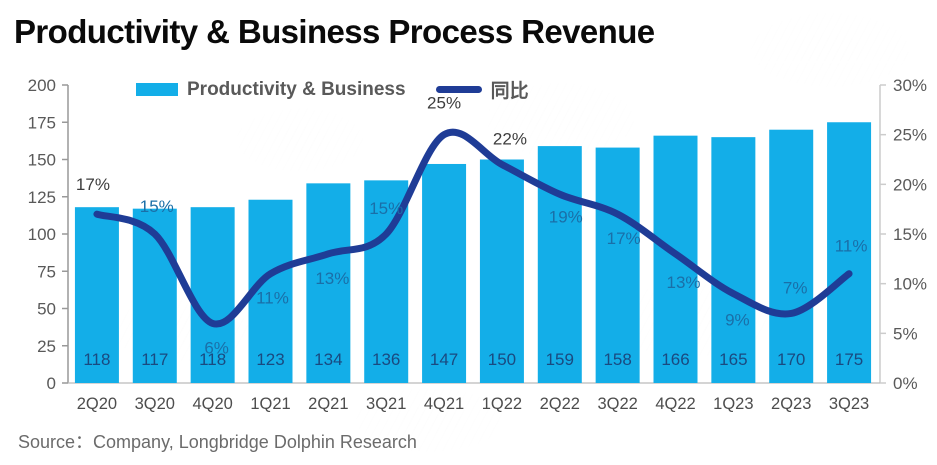  What do you see at coordinates (849, 359) in the screenshot?
I see `bar-value-label: 175` at bounding box center [849, 359].